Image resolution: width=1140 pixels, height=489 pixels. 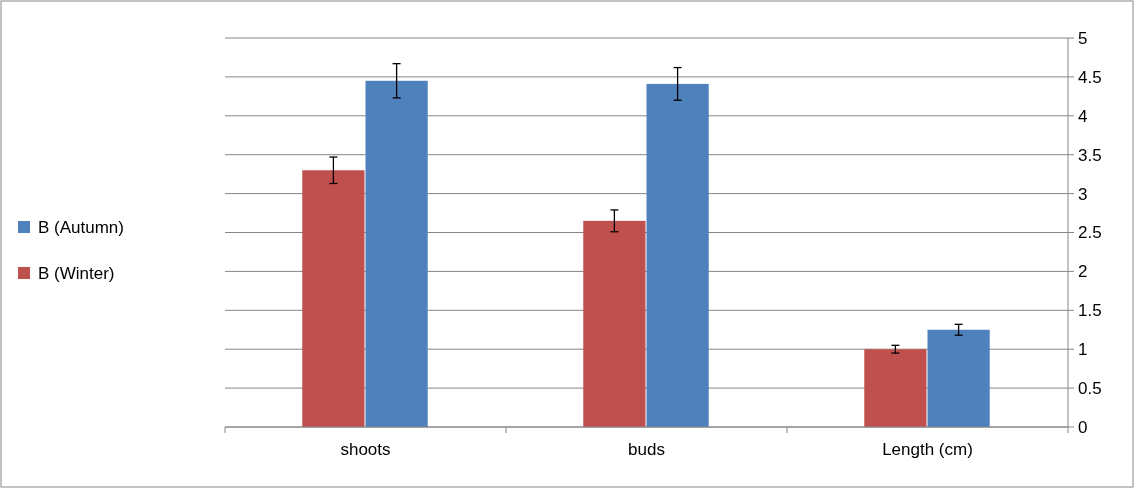 What do you see at coordinates (646, 449) in the screenshot?
I see `x-tick-label: buds` at bounding box center [646, 449].